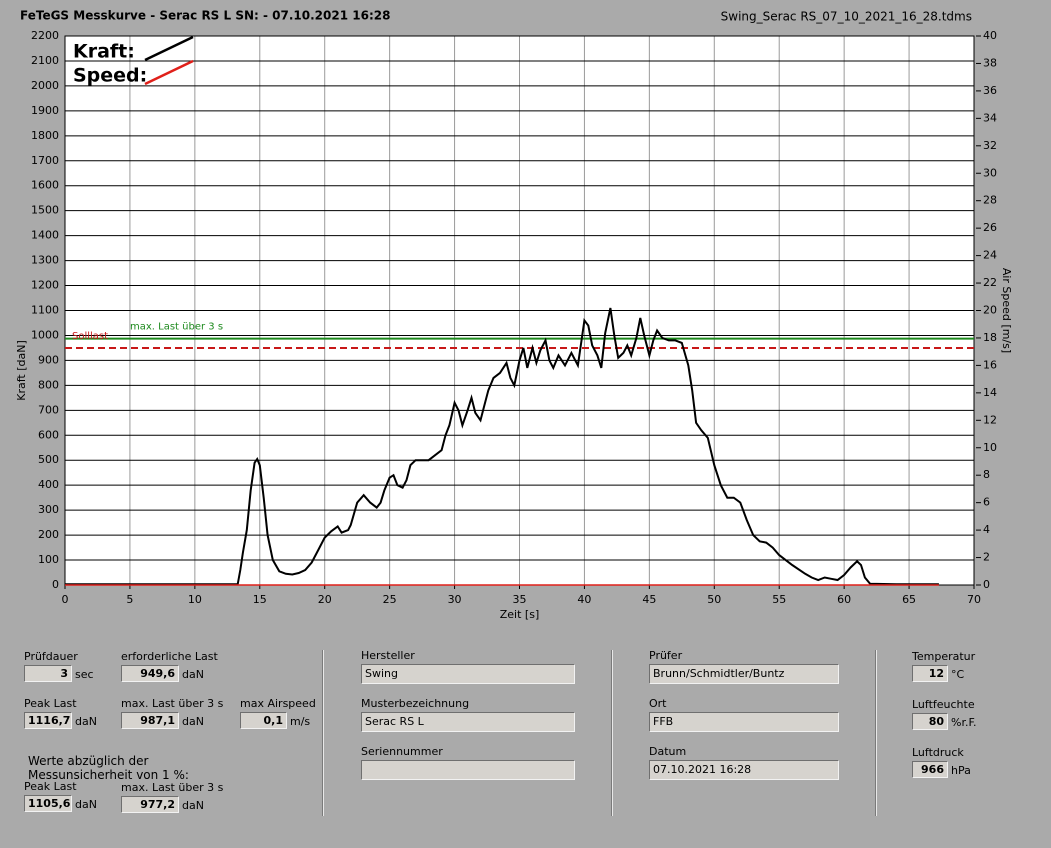 This screenshot has height=848, width=1051. I want to click on x-tick-label: 5, so click(129, 599).